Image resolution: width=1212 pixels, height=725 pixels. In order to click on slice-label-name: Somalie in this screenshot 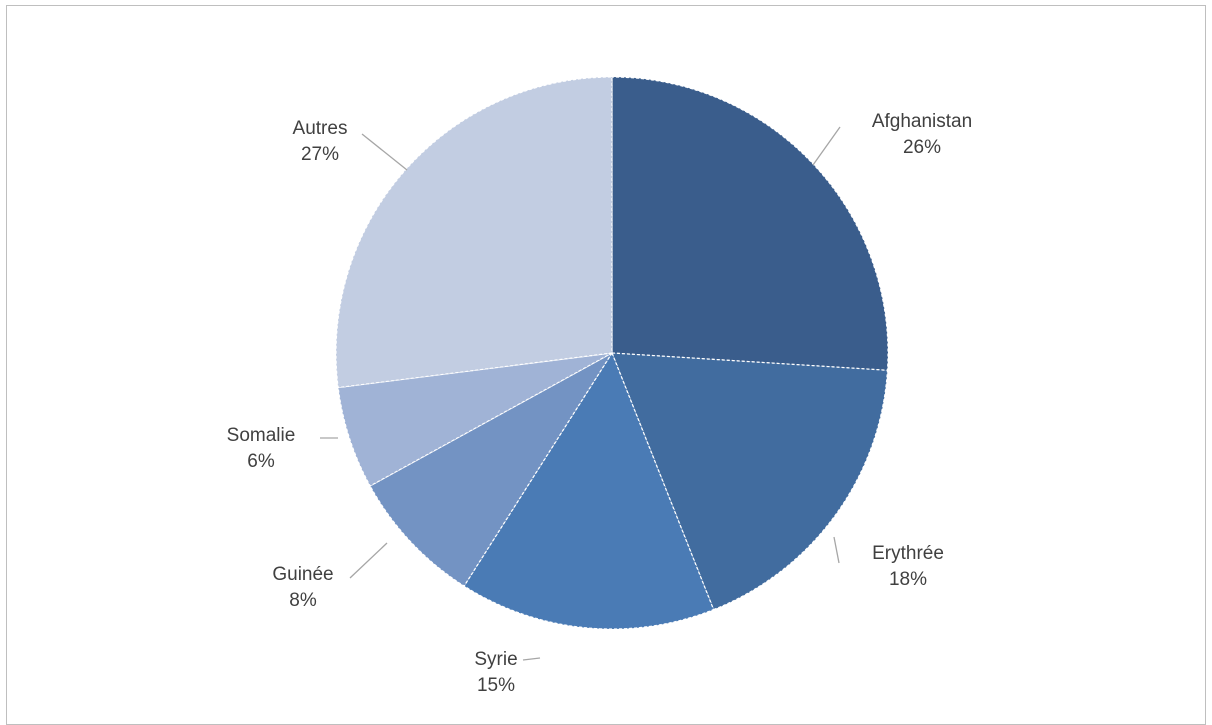, I will do `click(261, 435)`.